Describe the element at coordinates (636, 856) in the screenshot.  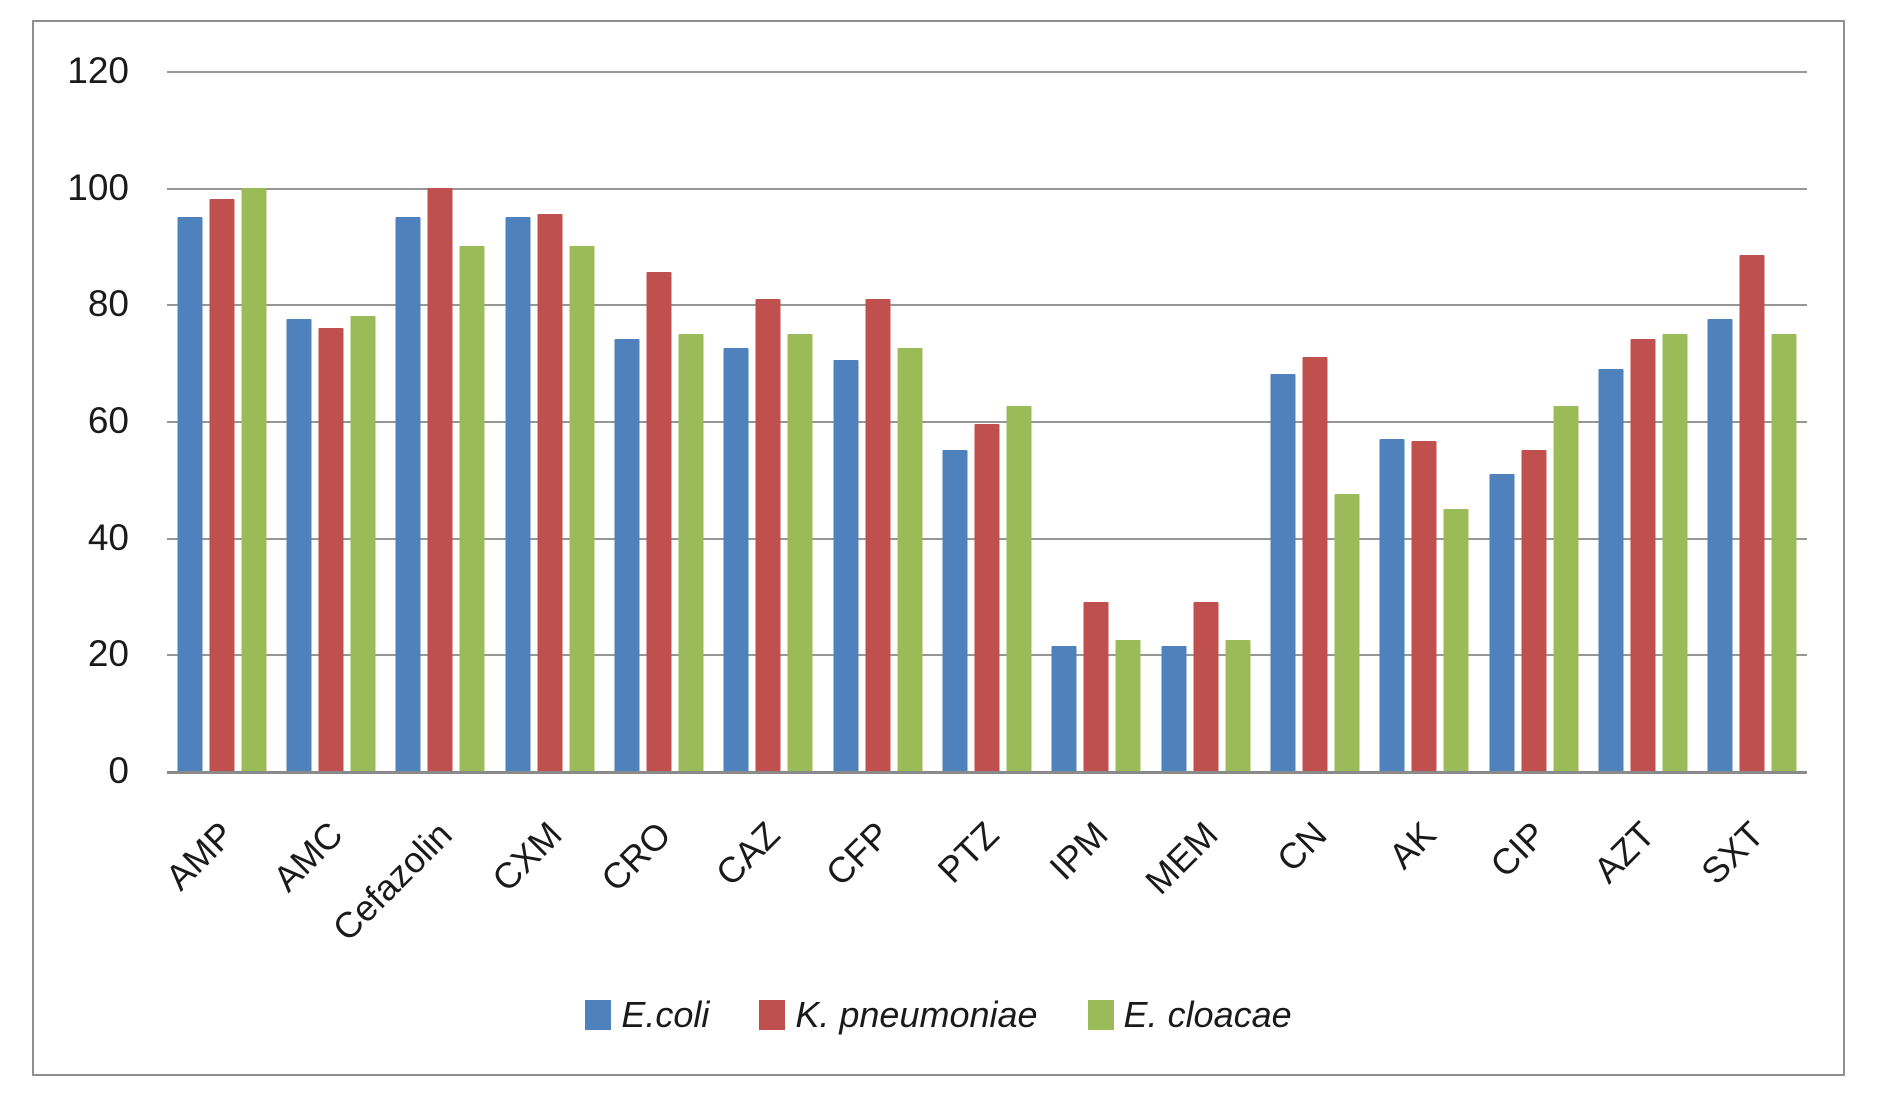
I see `x-axis-label: CRO` at that location.